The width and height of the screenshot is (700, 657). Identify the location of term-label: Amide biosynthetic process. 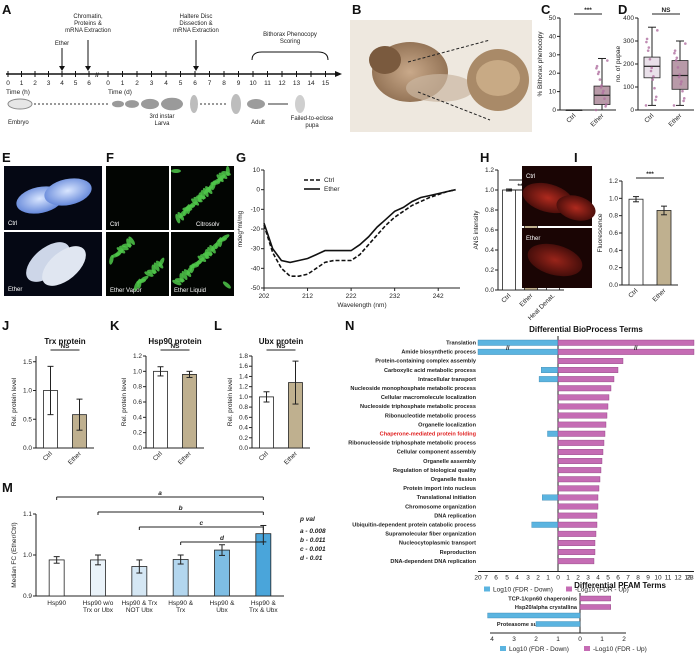
(438, 353).